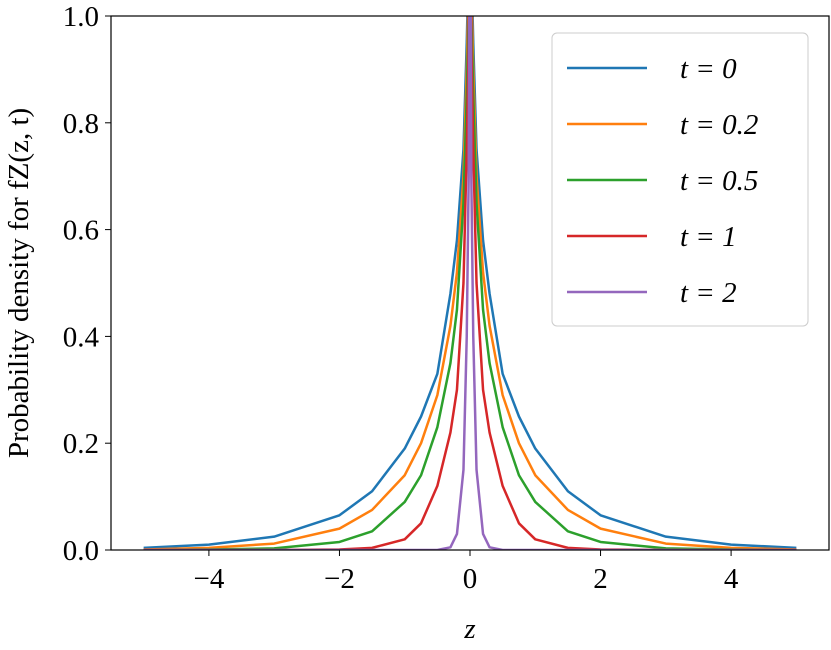  What do you see at coordinates (81, 444) in the screenshot?
I see `y-tick-label: 0.2` at bounding box center [81, 444].